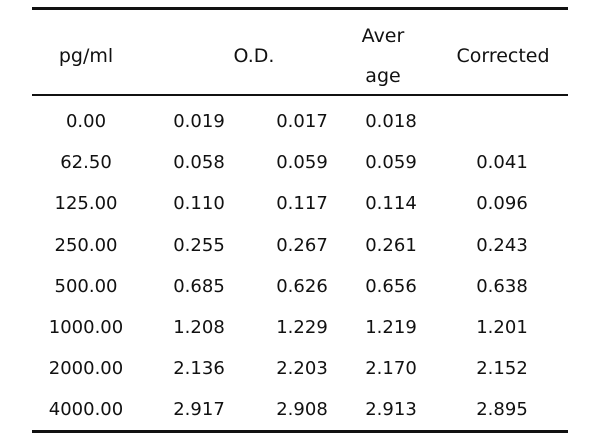  Describe the element at coordinates (86, 56) in the screenshot. I see `header-concentration: pg/ml` at that location.